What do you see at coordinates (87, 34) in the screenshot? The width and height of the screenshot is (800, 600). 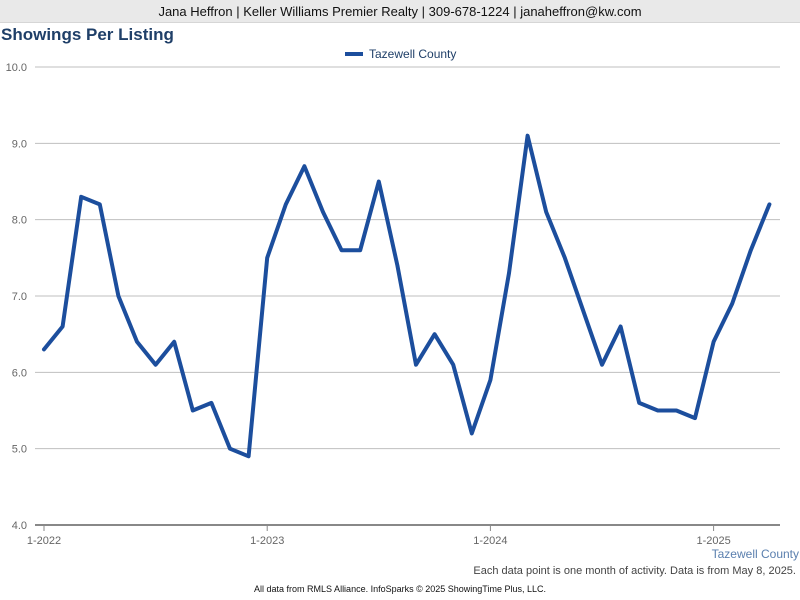 I see `chart-title: Showings Per Listing` at bounding box center [87, 34].